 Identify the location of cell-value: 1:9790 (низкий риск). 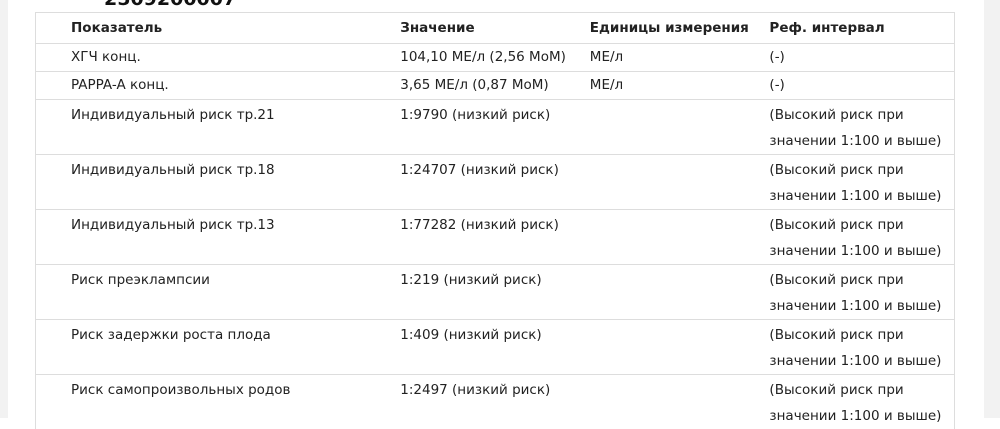
(495, 127).